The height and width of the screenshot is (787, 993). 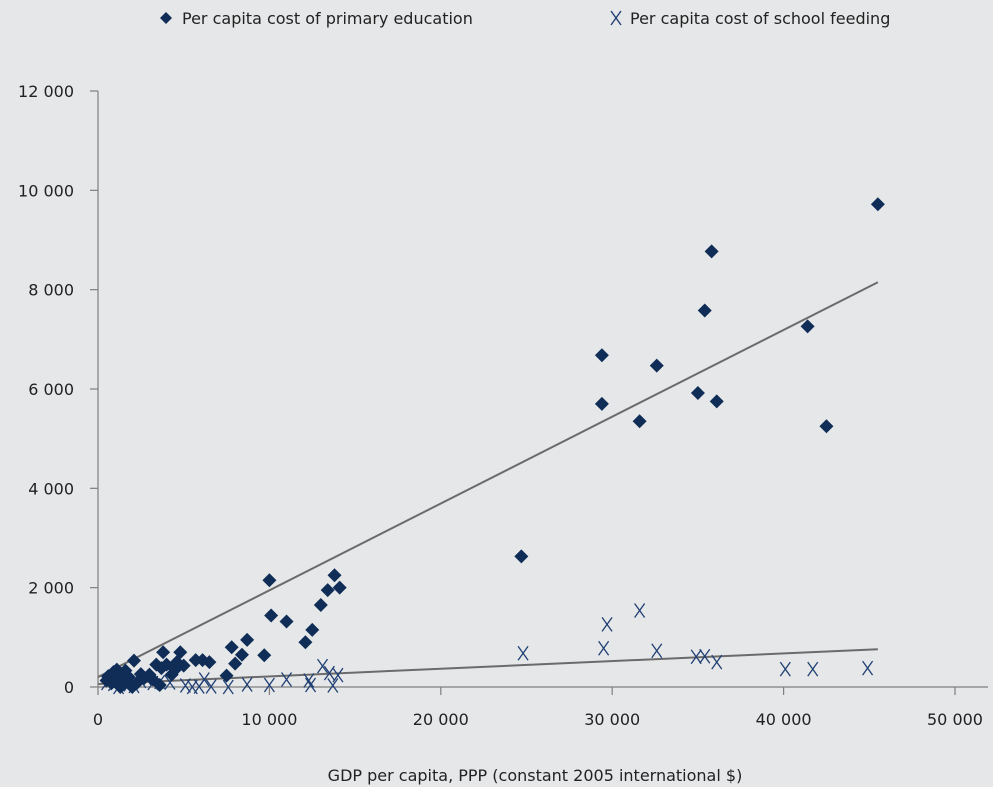 What do you see at coordinates (69, 687) in the screenshot?
I see `y-tick-label: 0` at bounding box center [69, 687].